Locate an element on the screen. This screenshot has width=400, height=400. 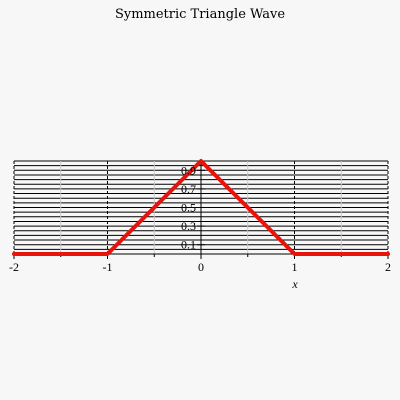
y-tick-label: 0.5 is located at coordinates (188, 208).